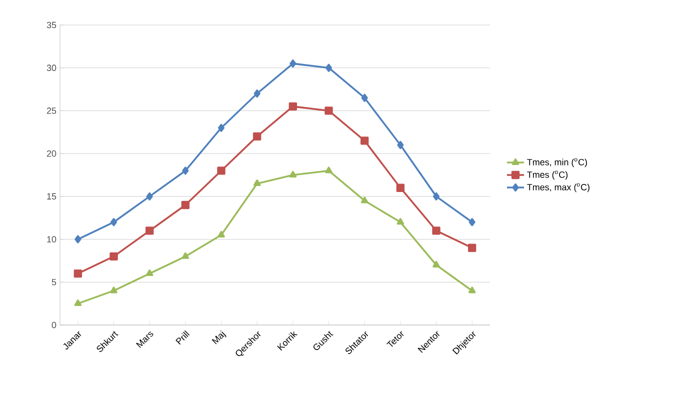 The height and width of the screenshot is (409, 682). I want to click on y-tick-label: 30, so click(51, 68).